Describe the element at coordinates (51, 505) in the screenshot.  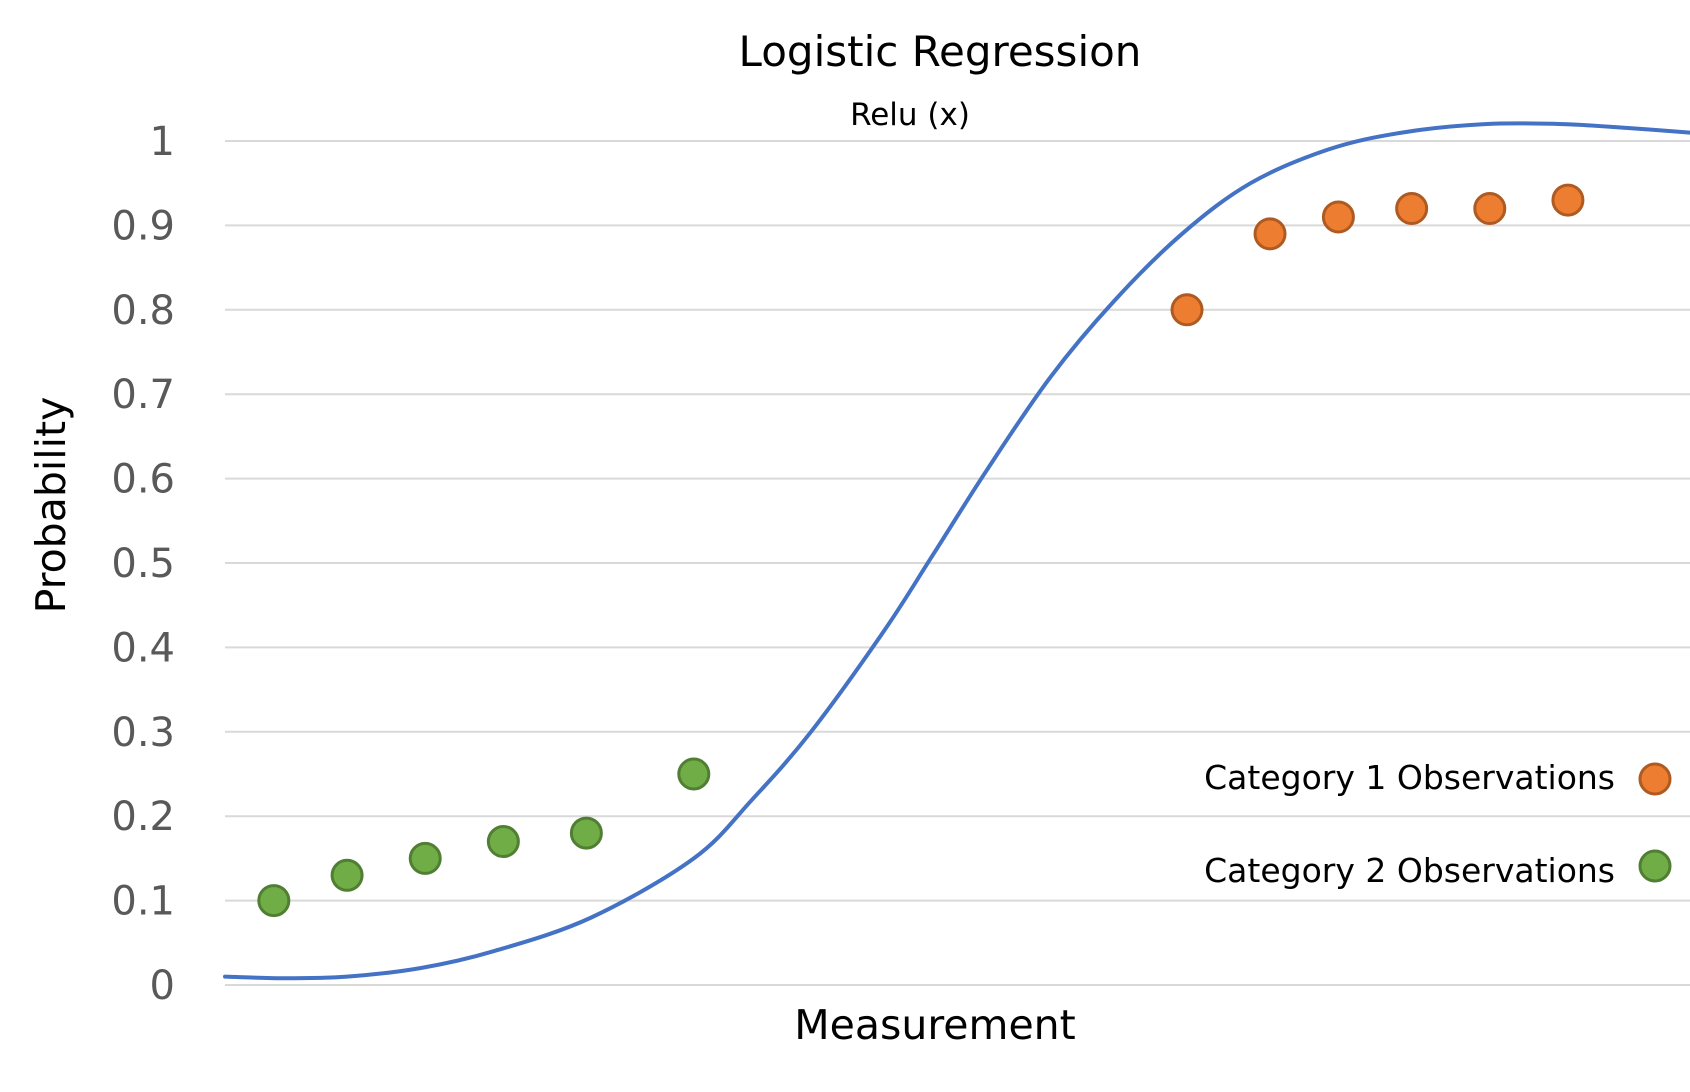
I see `y-axis-title: Probability` at that location.